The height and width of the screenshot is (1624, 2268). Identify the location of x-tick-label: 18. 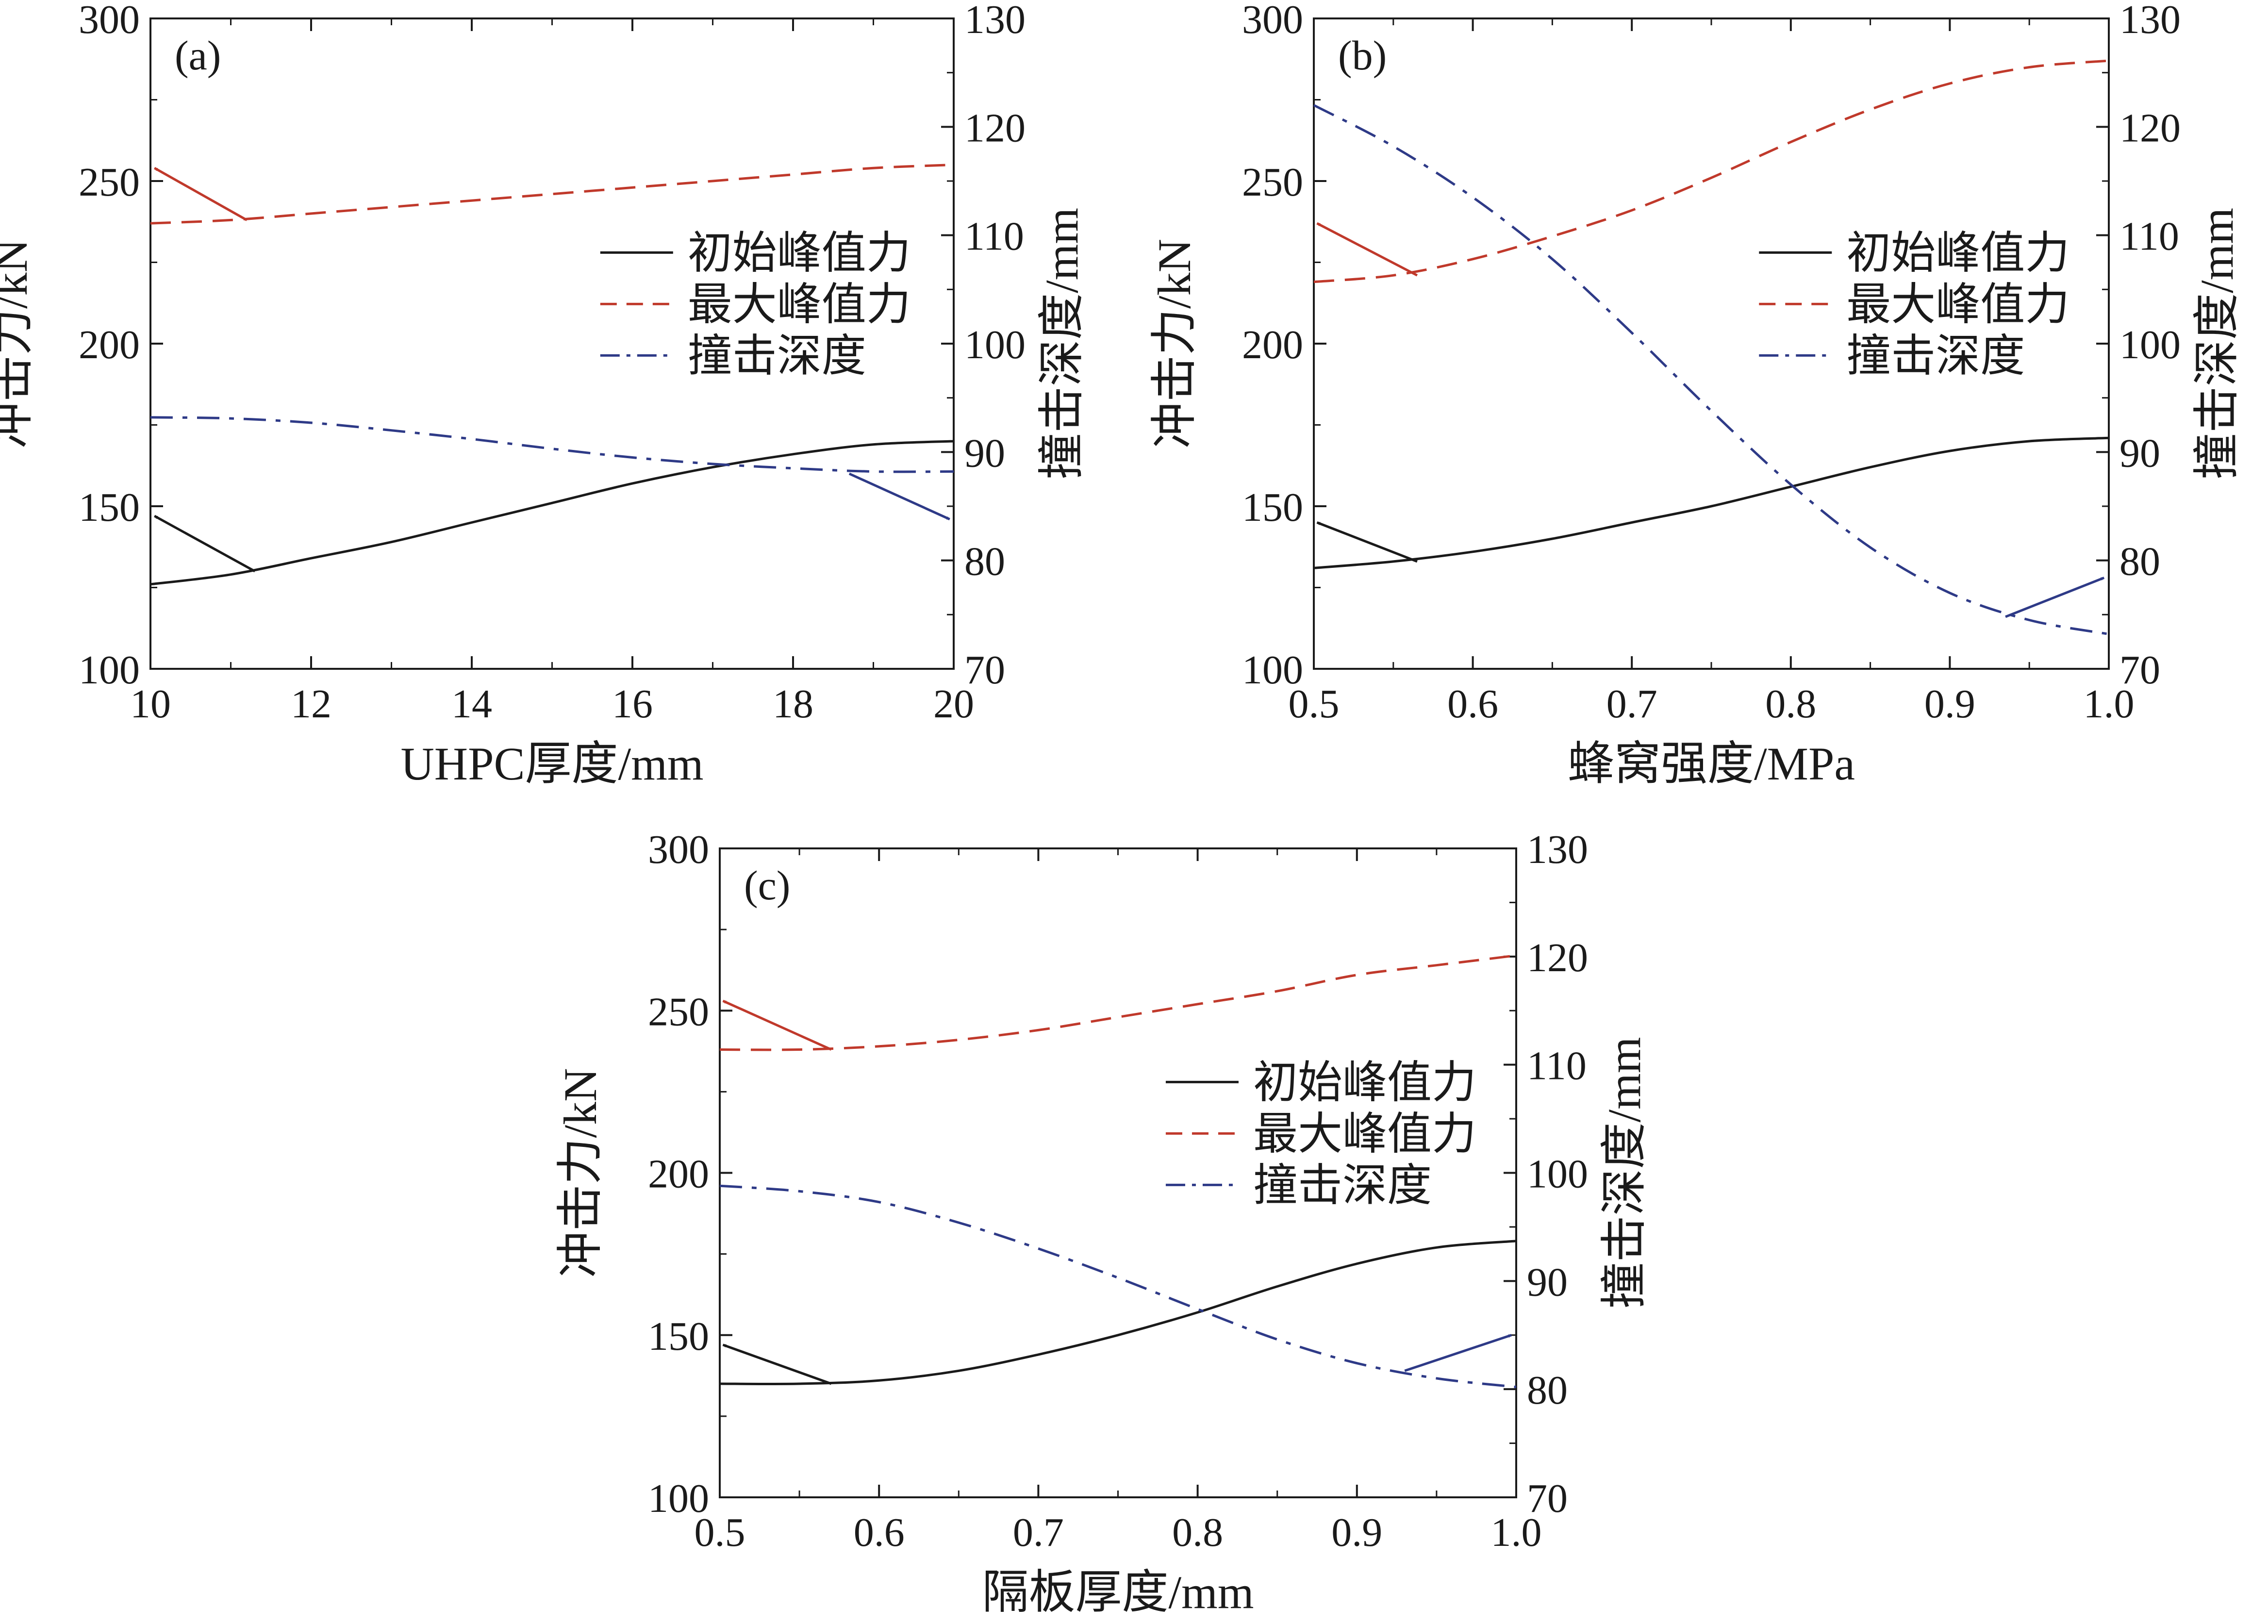
(793, 704).